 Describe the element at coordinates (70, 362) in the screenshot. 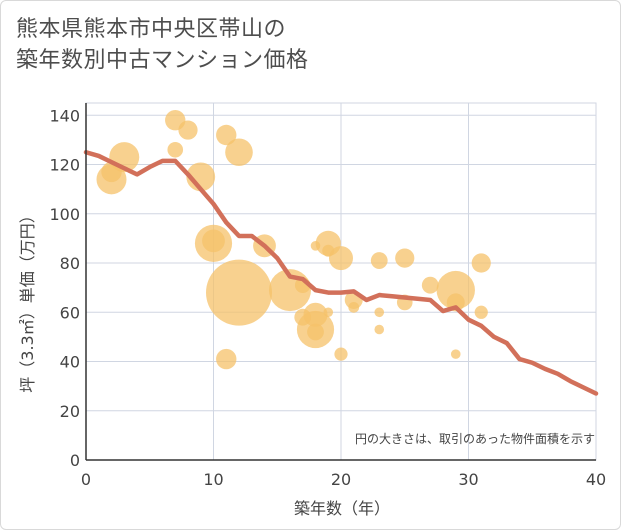

I see `y-tick-label: 40` at that location.